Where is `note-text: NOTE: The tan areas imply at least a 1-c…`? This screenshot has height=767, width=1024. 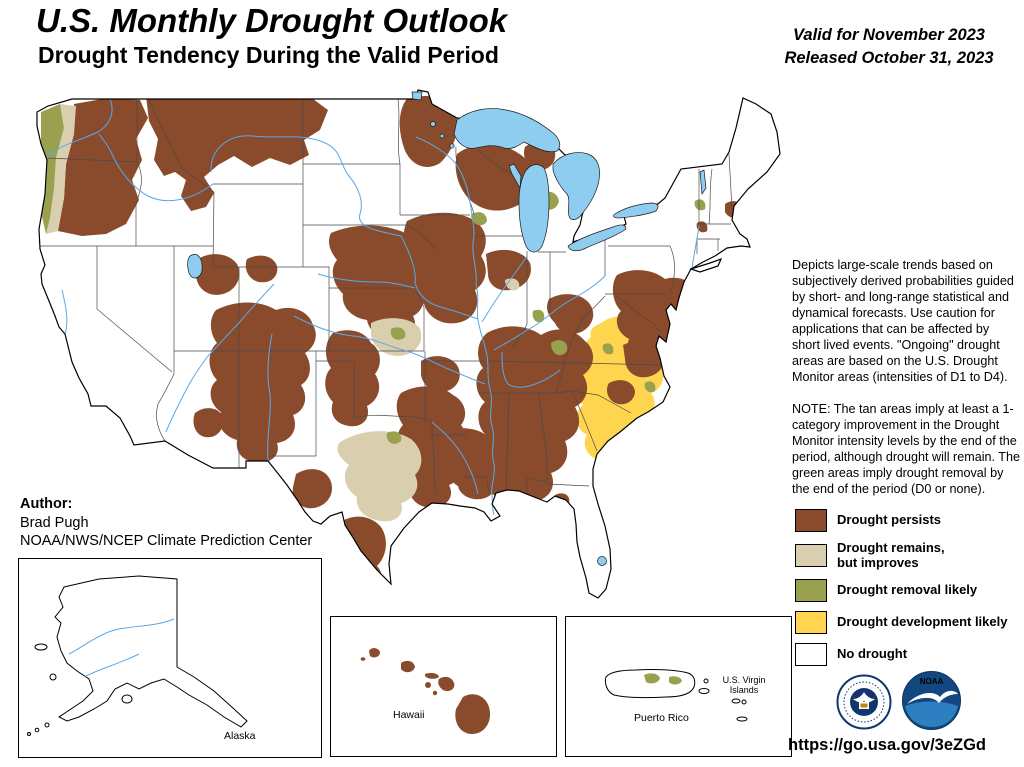 note-text: NOTE: The tan areas imply at least a 1-c… is located at coordinates (906, 449).